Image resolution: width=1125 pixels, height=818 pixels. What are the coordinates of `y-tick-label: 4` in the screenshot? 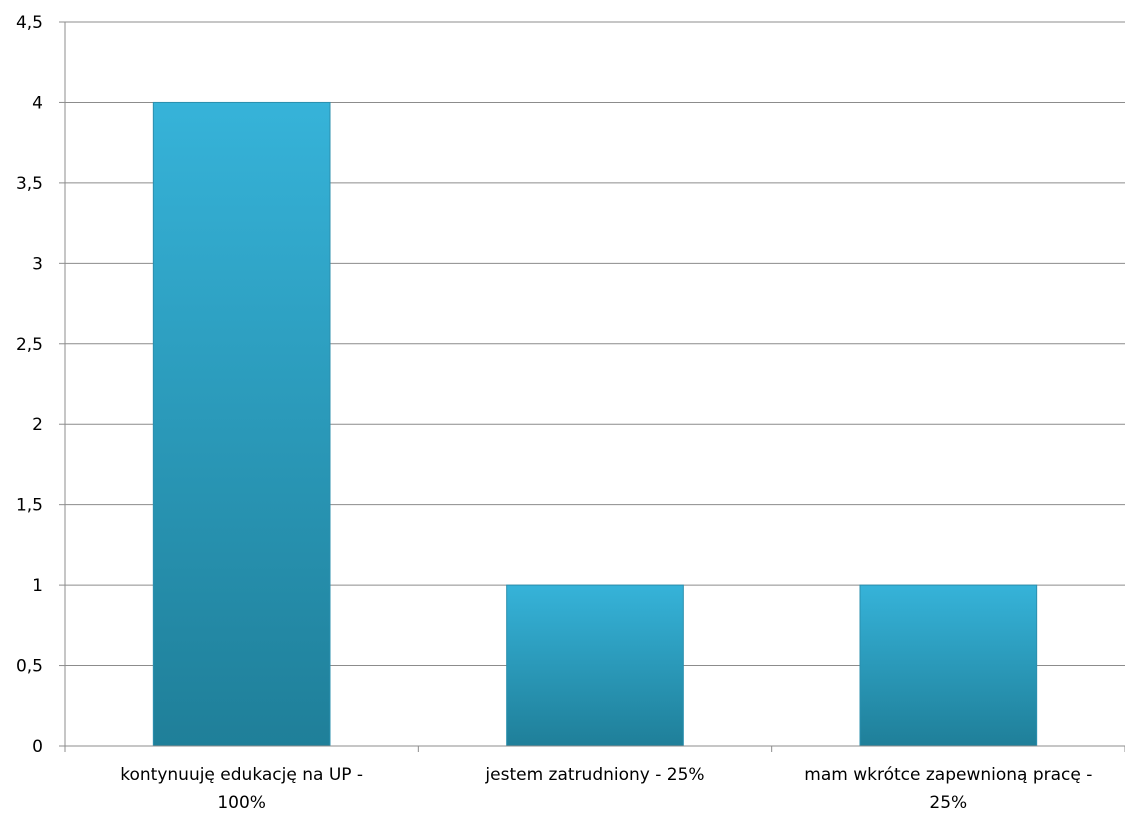 It's located at (37, 103).